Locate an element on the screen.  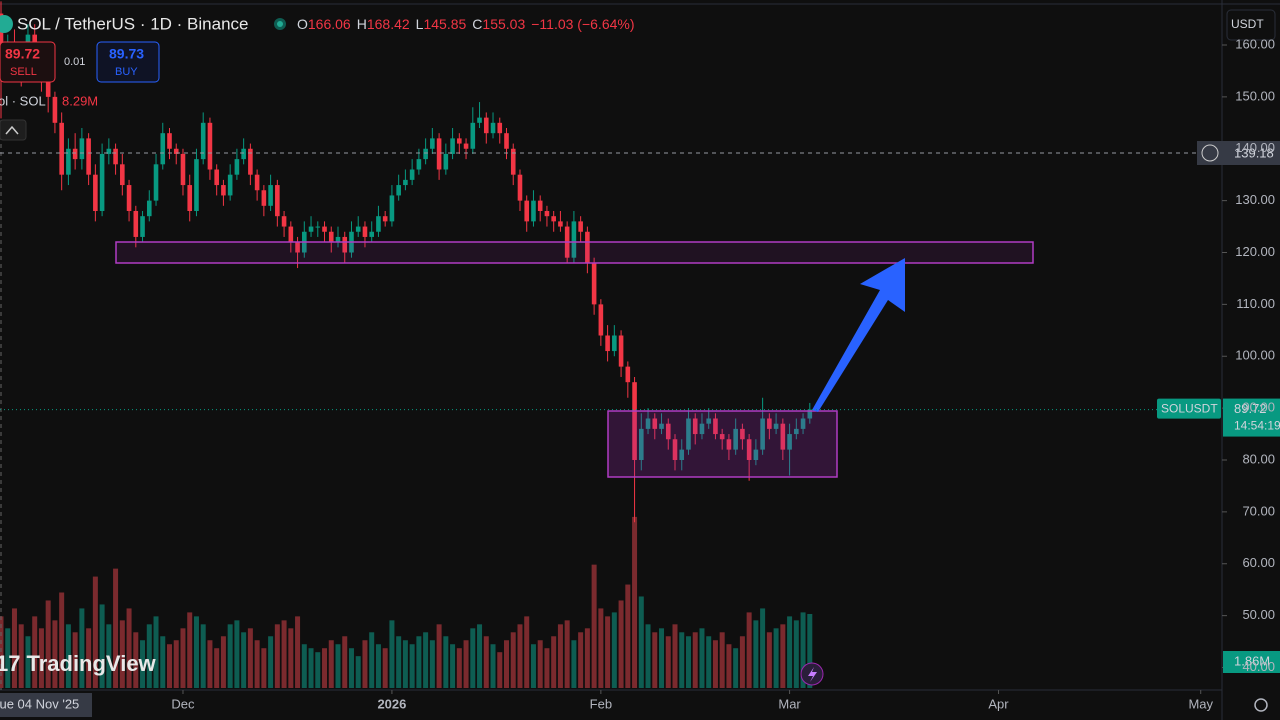
collapse-icon is located at coordinates (12, 130).